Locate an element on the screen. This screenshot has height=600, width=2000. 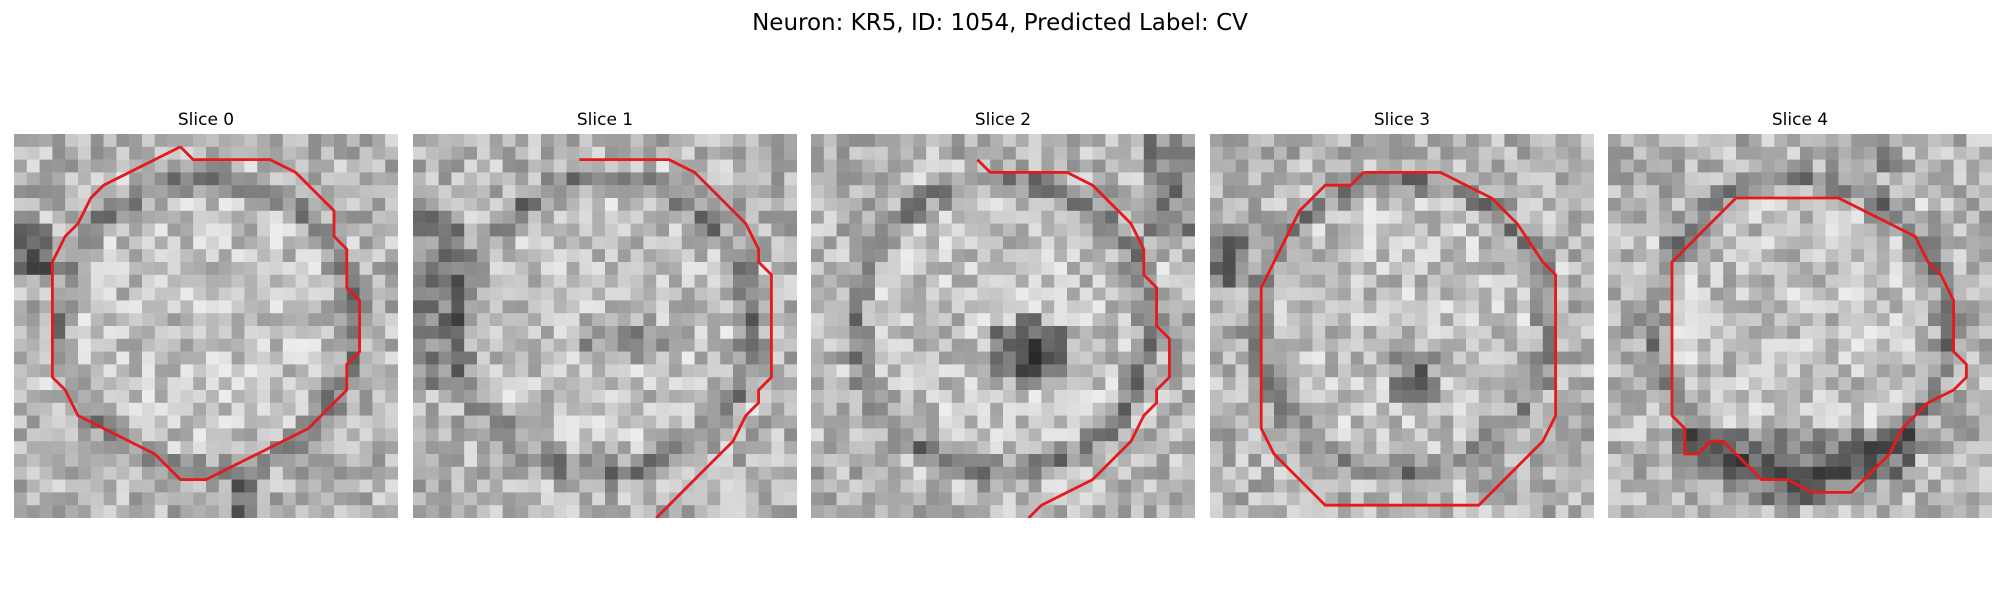
slice-title-4: Slice 4 is located at coordinates (1800, 120).